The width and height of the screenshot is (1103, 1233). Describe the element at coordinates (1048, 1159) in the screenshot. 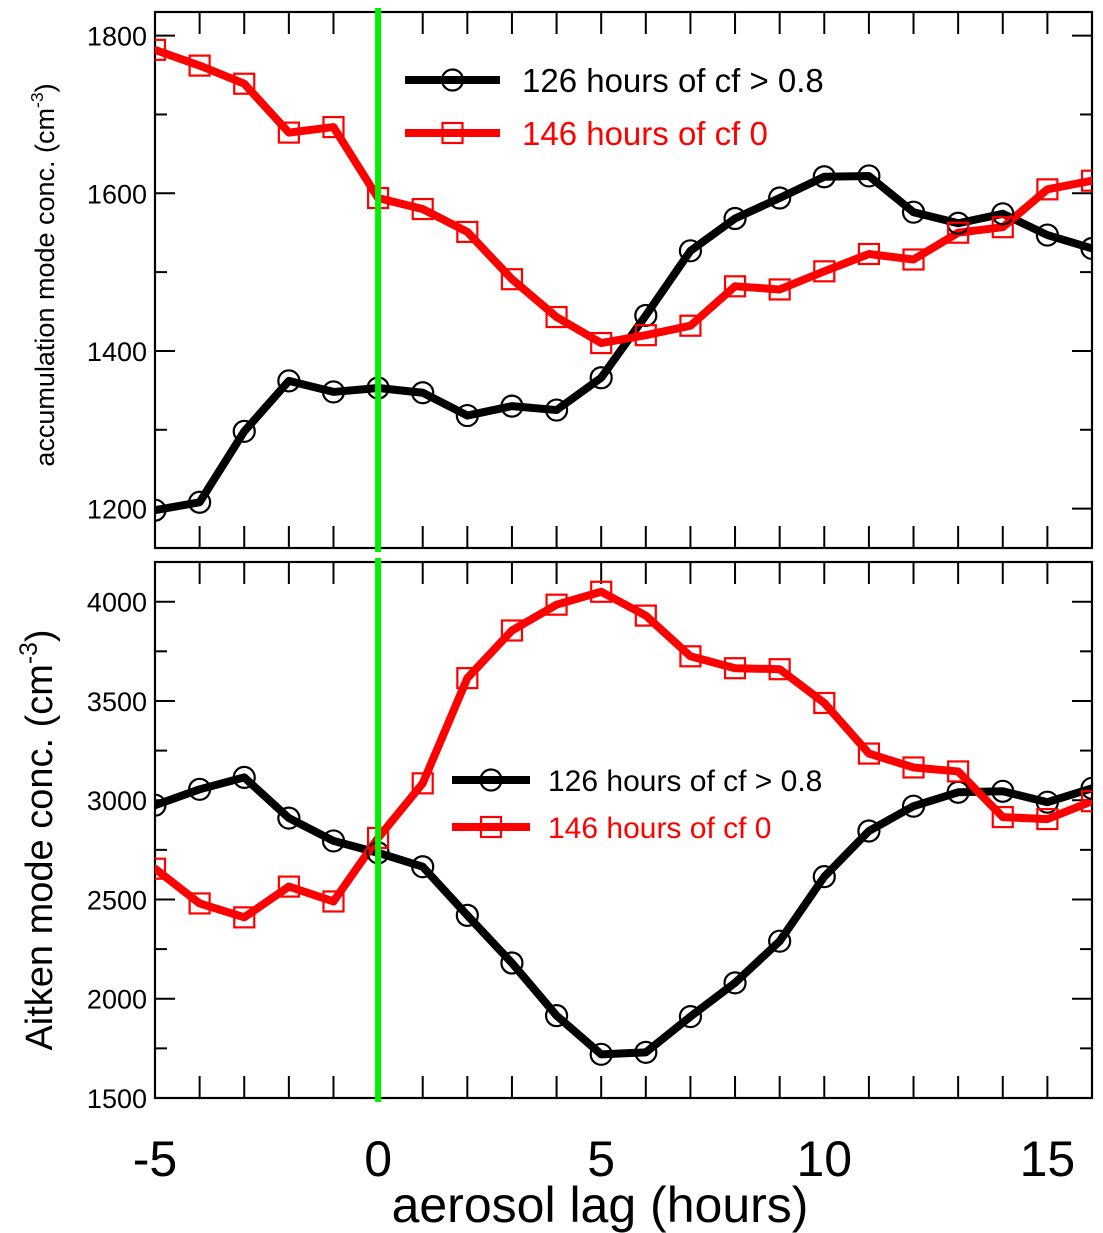

I see `x-tick-label: 15` at that location.